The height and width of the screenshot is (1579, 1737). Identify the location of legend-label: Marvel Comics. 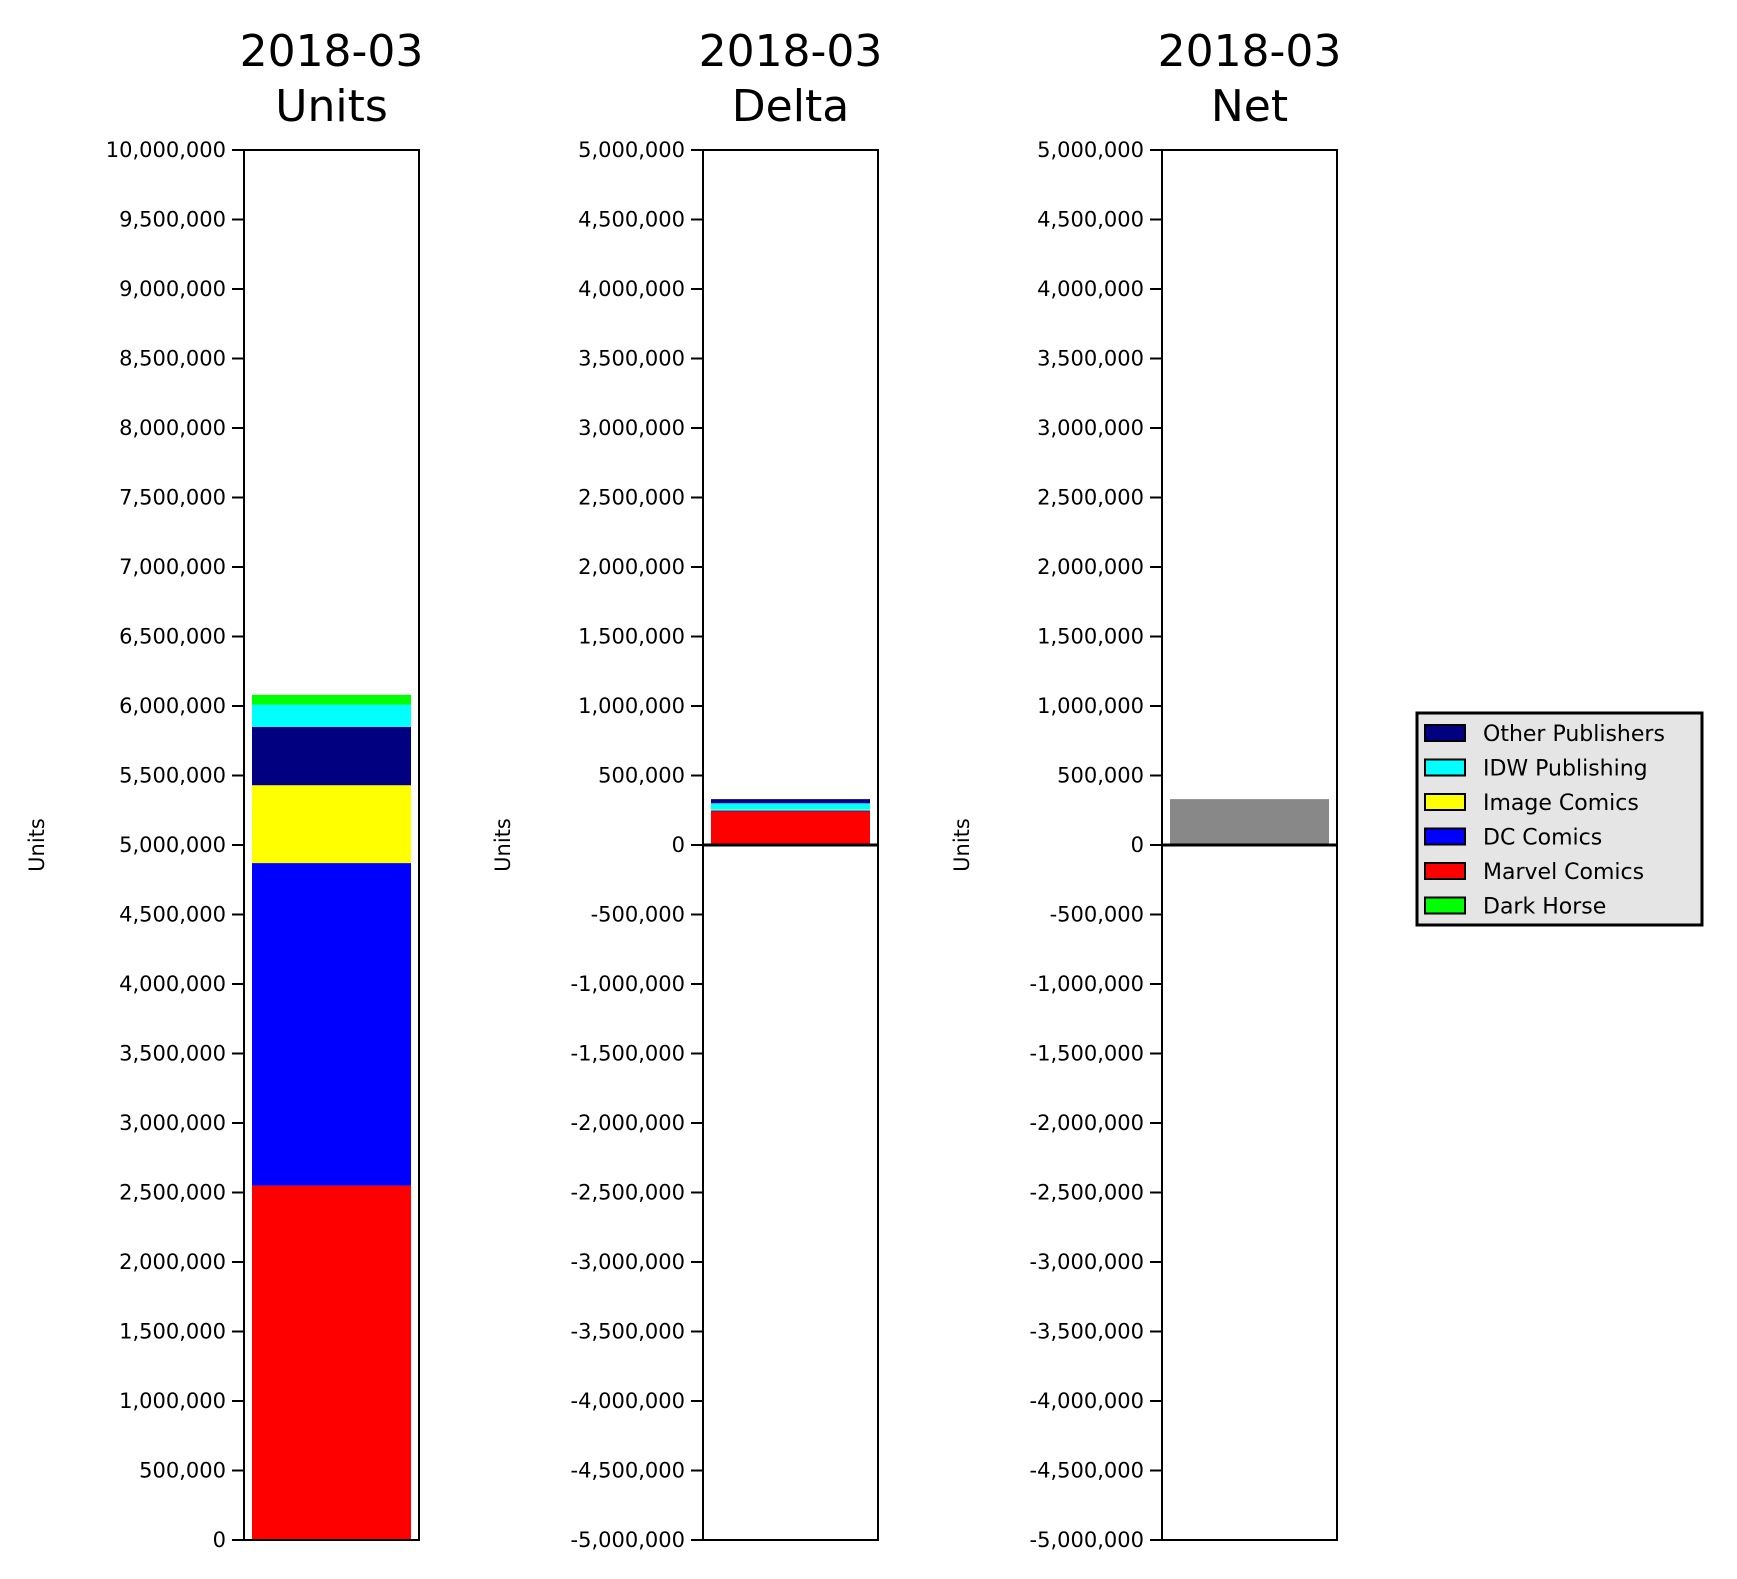
(1563, 872).